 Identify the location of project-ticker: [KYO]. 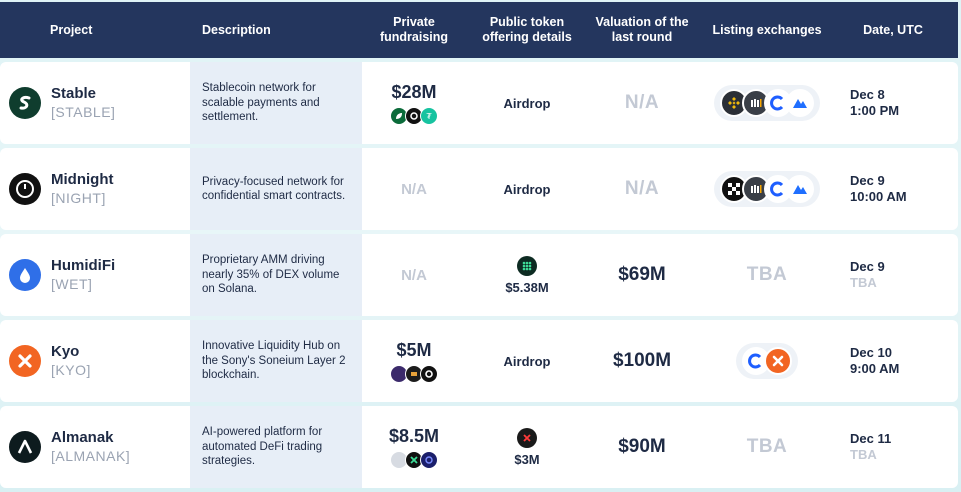
(71, 370).